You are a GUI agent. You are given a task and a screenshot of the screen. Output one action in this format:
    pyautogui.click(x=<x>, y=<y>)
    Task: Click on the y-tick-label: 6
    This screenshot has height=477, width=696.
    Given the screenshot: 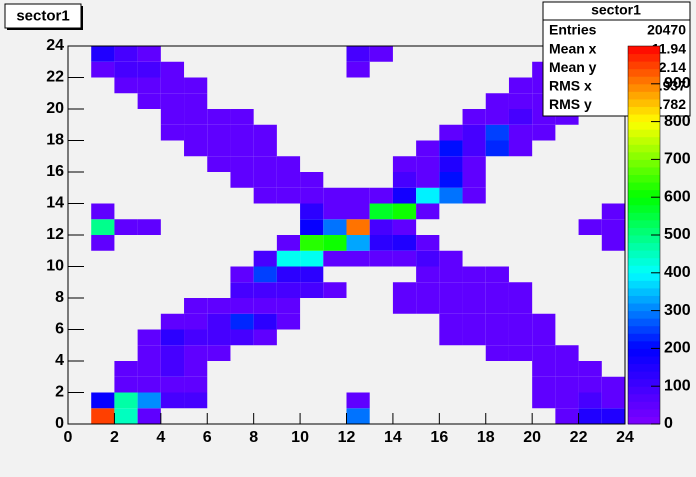 What is the action you would take?
    pyautogui.click(x=59, y=329)
    